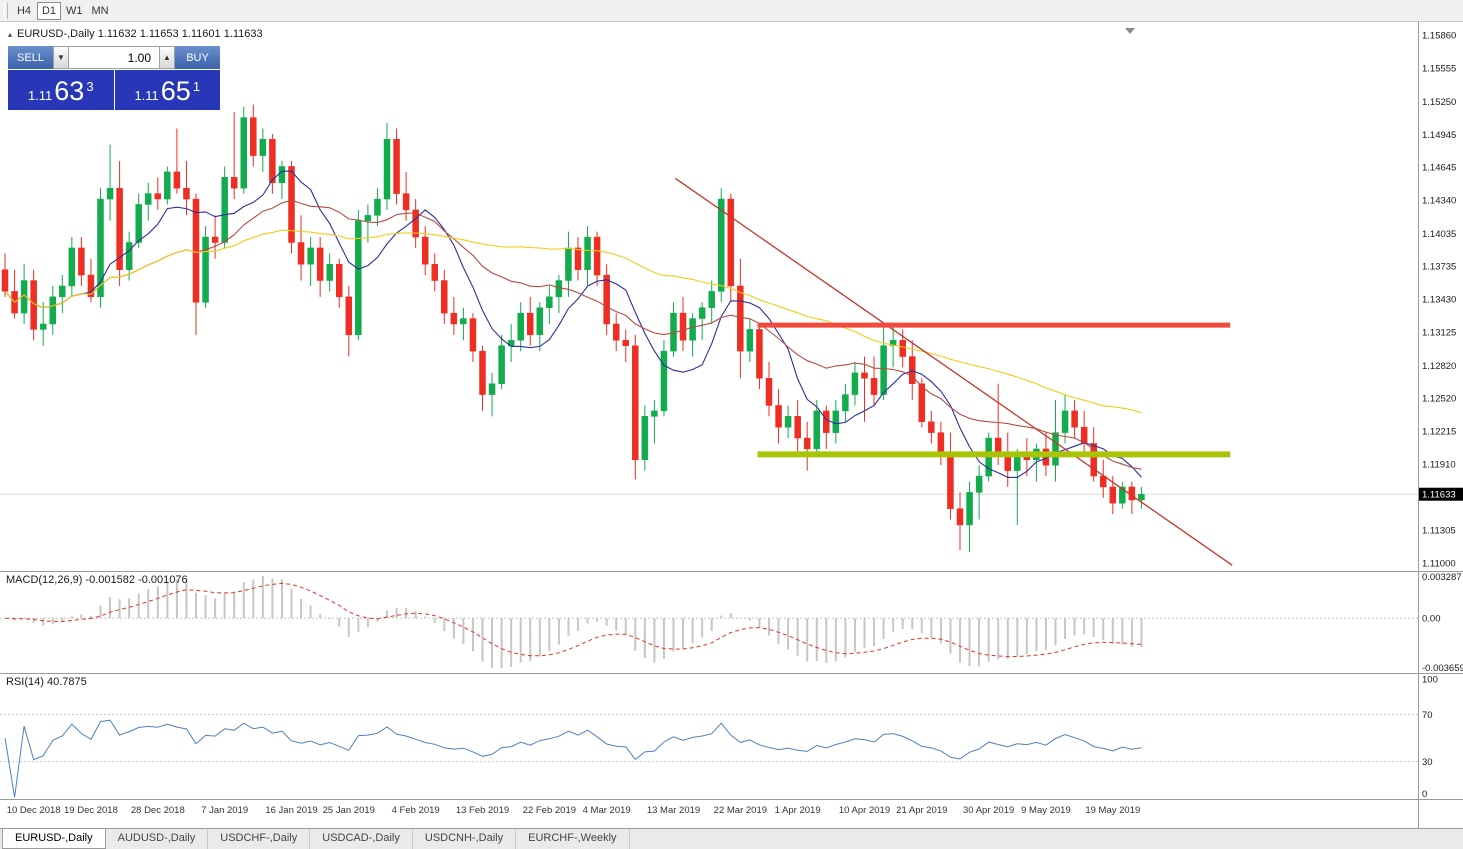 Image resolution: width=1463 pixels, height=849 pixels. I want to click on macd-axis-bottom: -0.003659, so click(1442, 668).